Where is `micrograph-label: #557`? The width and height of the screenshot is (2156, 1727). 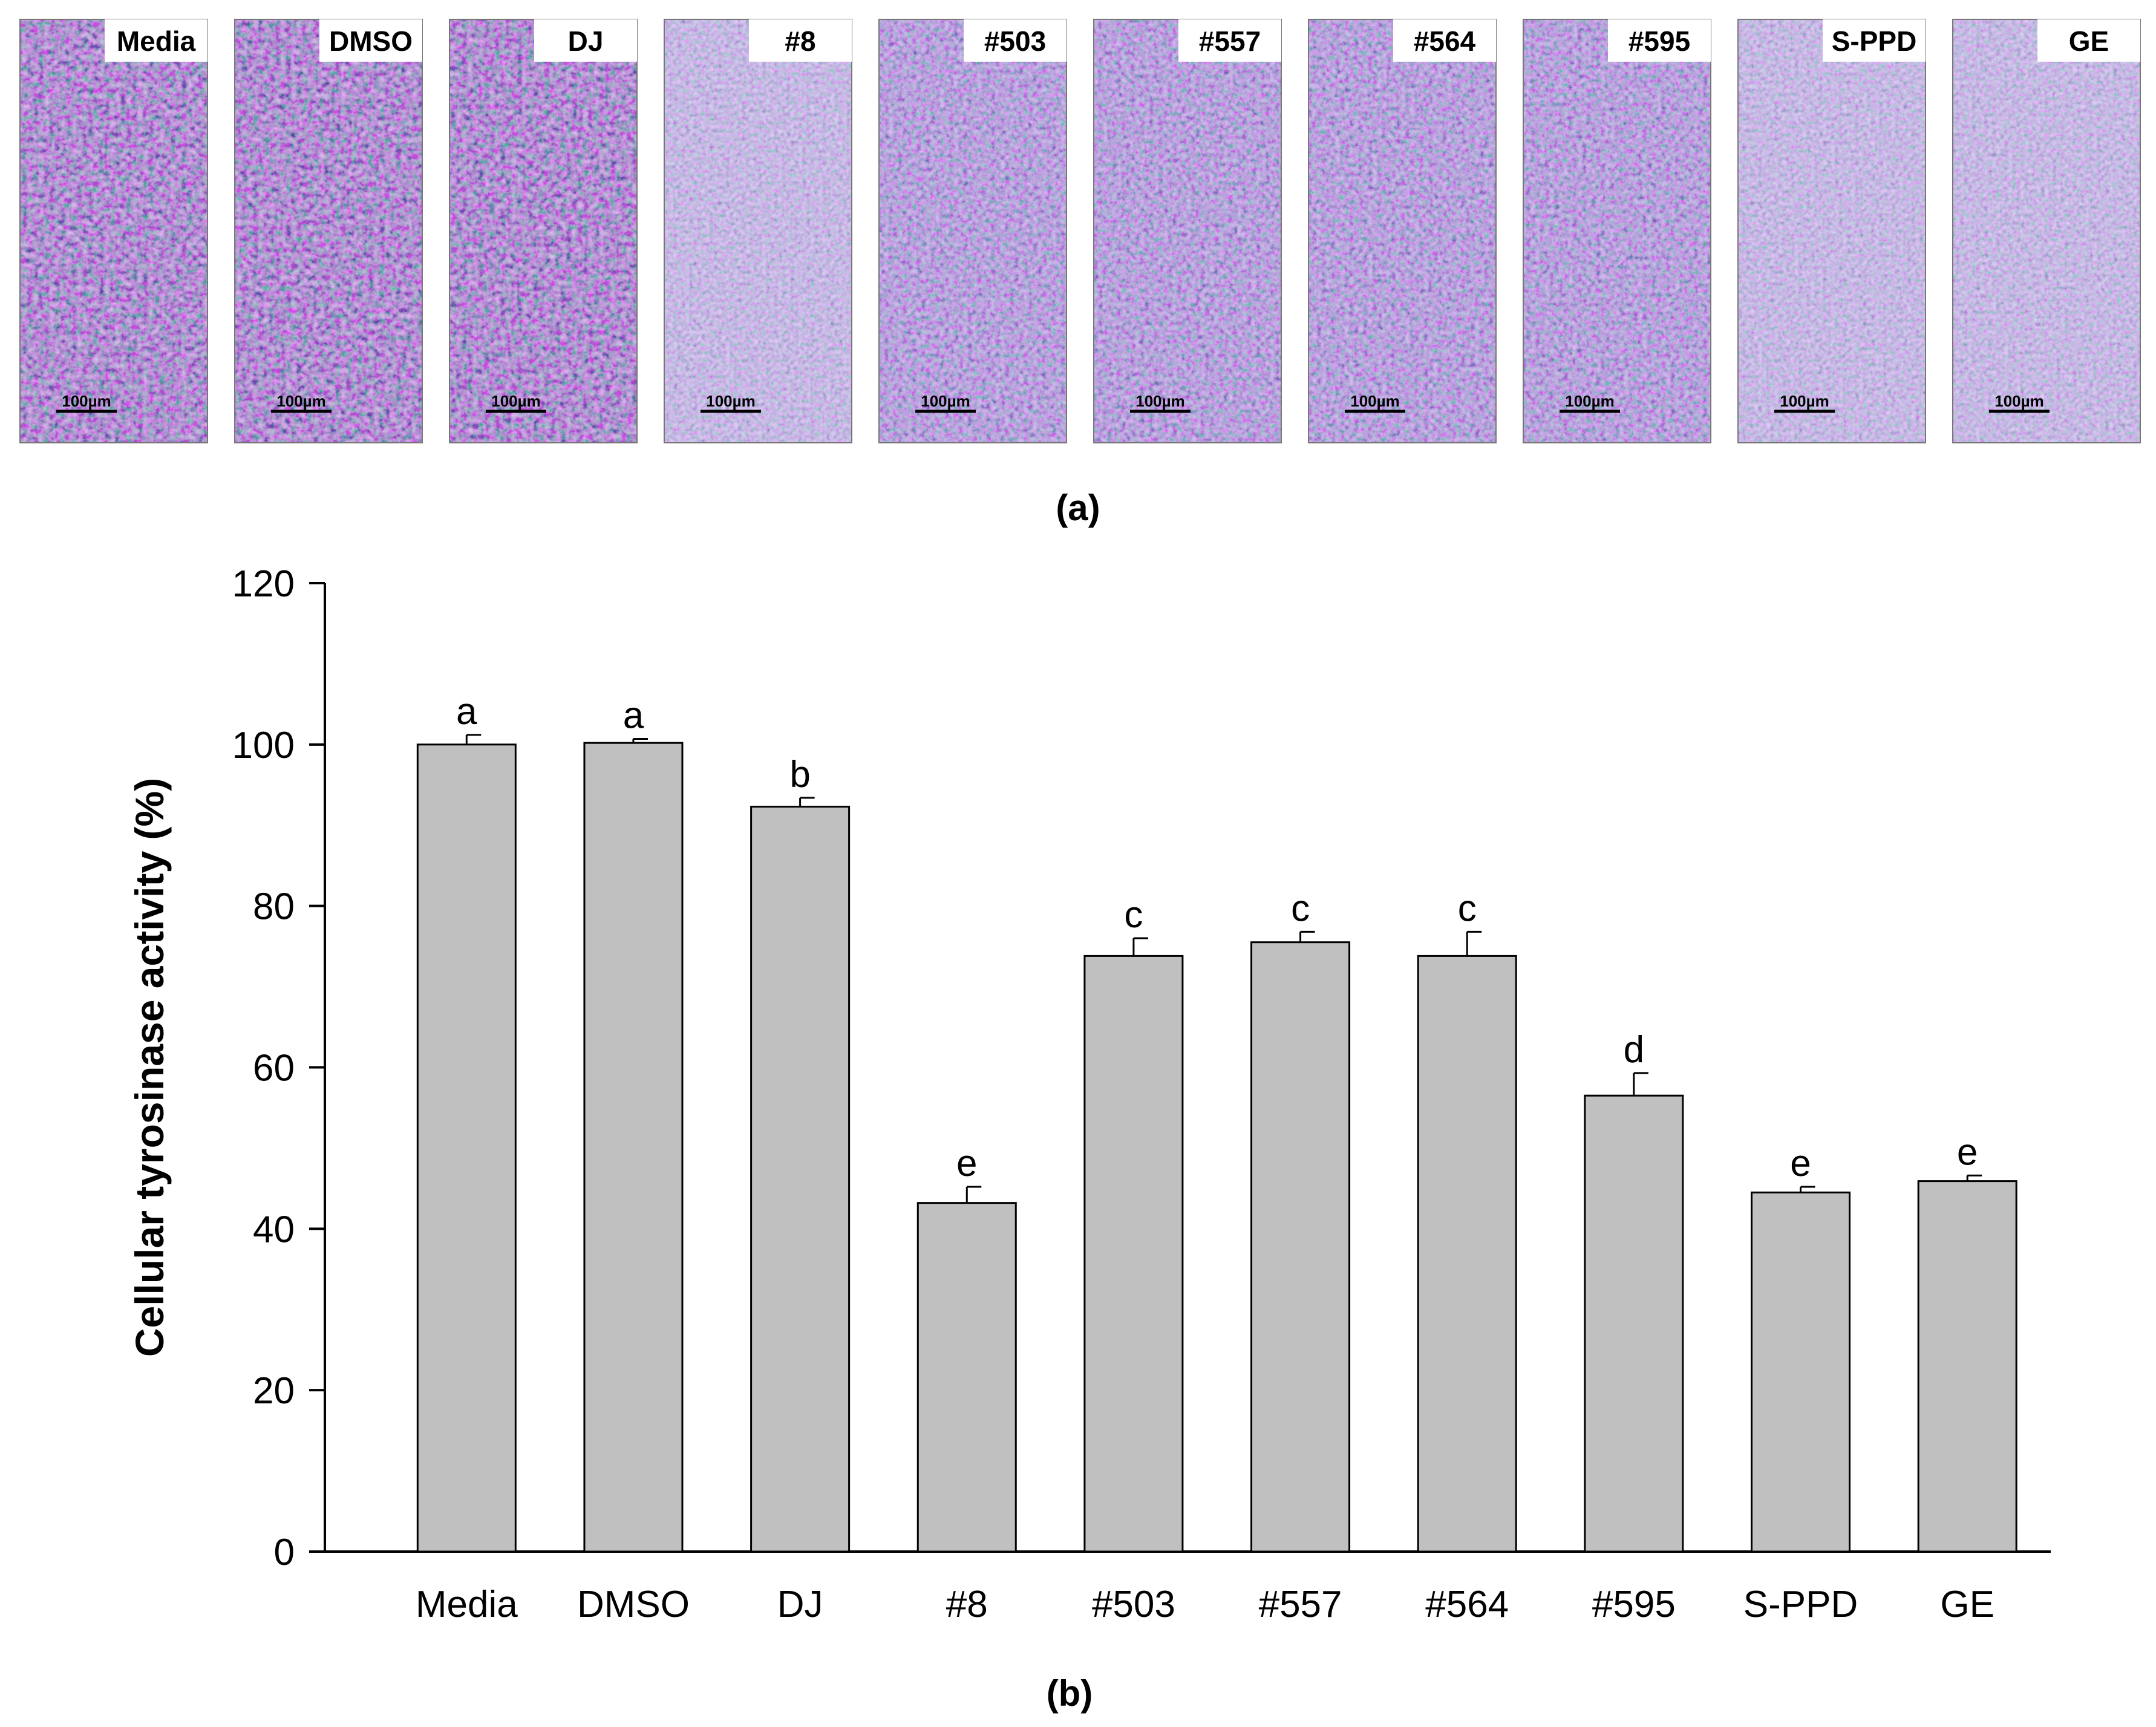
micrograph-label: #557 is located at coordinates (1230, 41).